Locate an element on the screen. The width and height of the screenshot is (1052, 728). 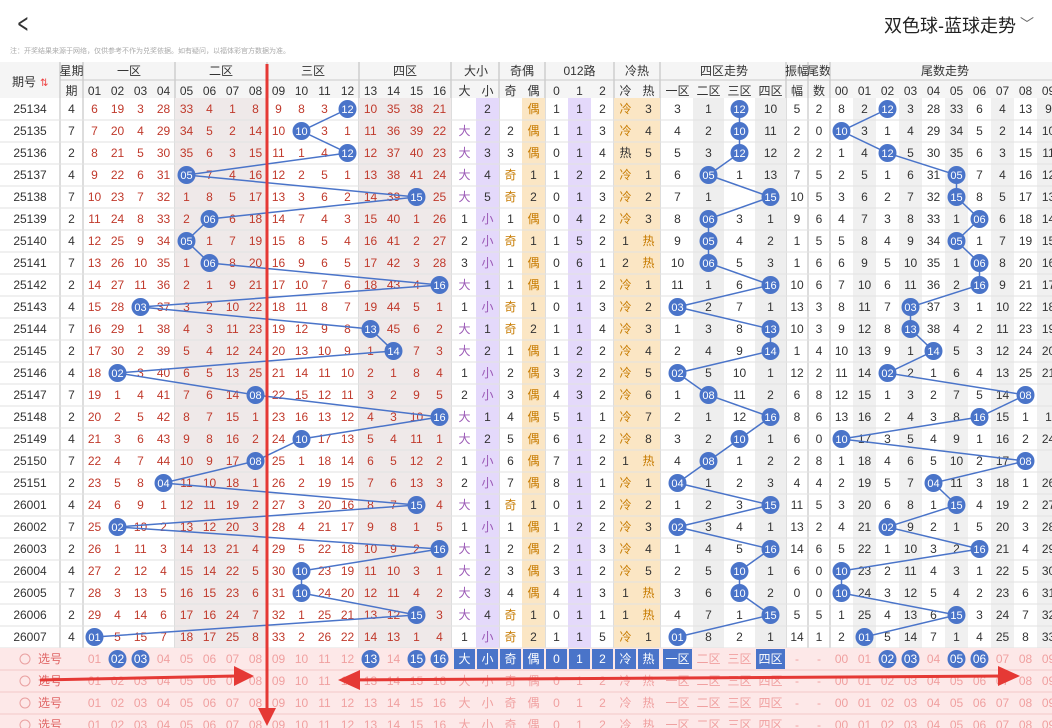
back-chevron-icon: < is located at coordinates (22, 24).